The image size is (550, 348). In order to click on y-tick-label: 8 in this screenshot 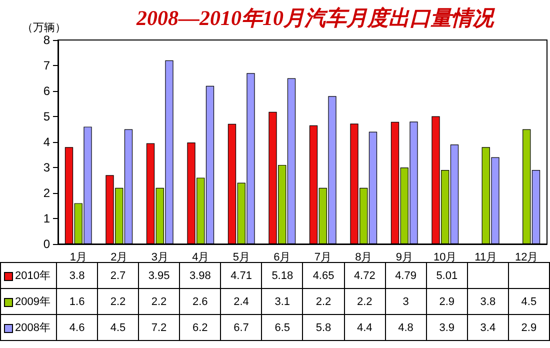, I will do `click(46, 40)`.